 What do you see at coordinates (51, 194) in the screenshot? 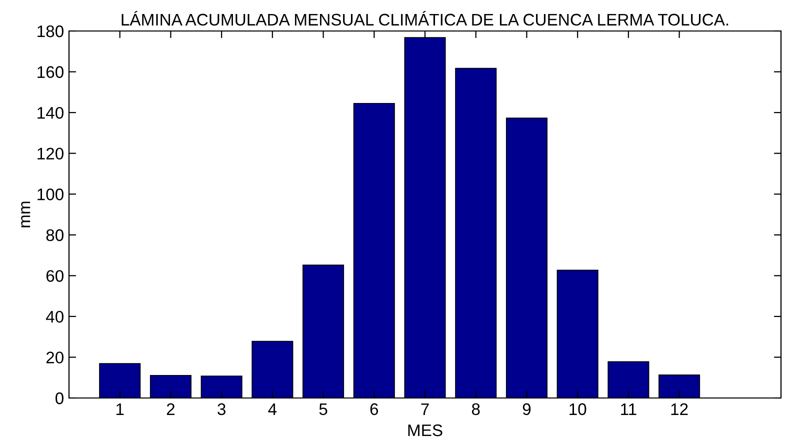
I see `y-tick-label: 100` at bounding box center [51, 194].